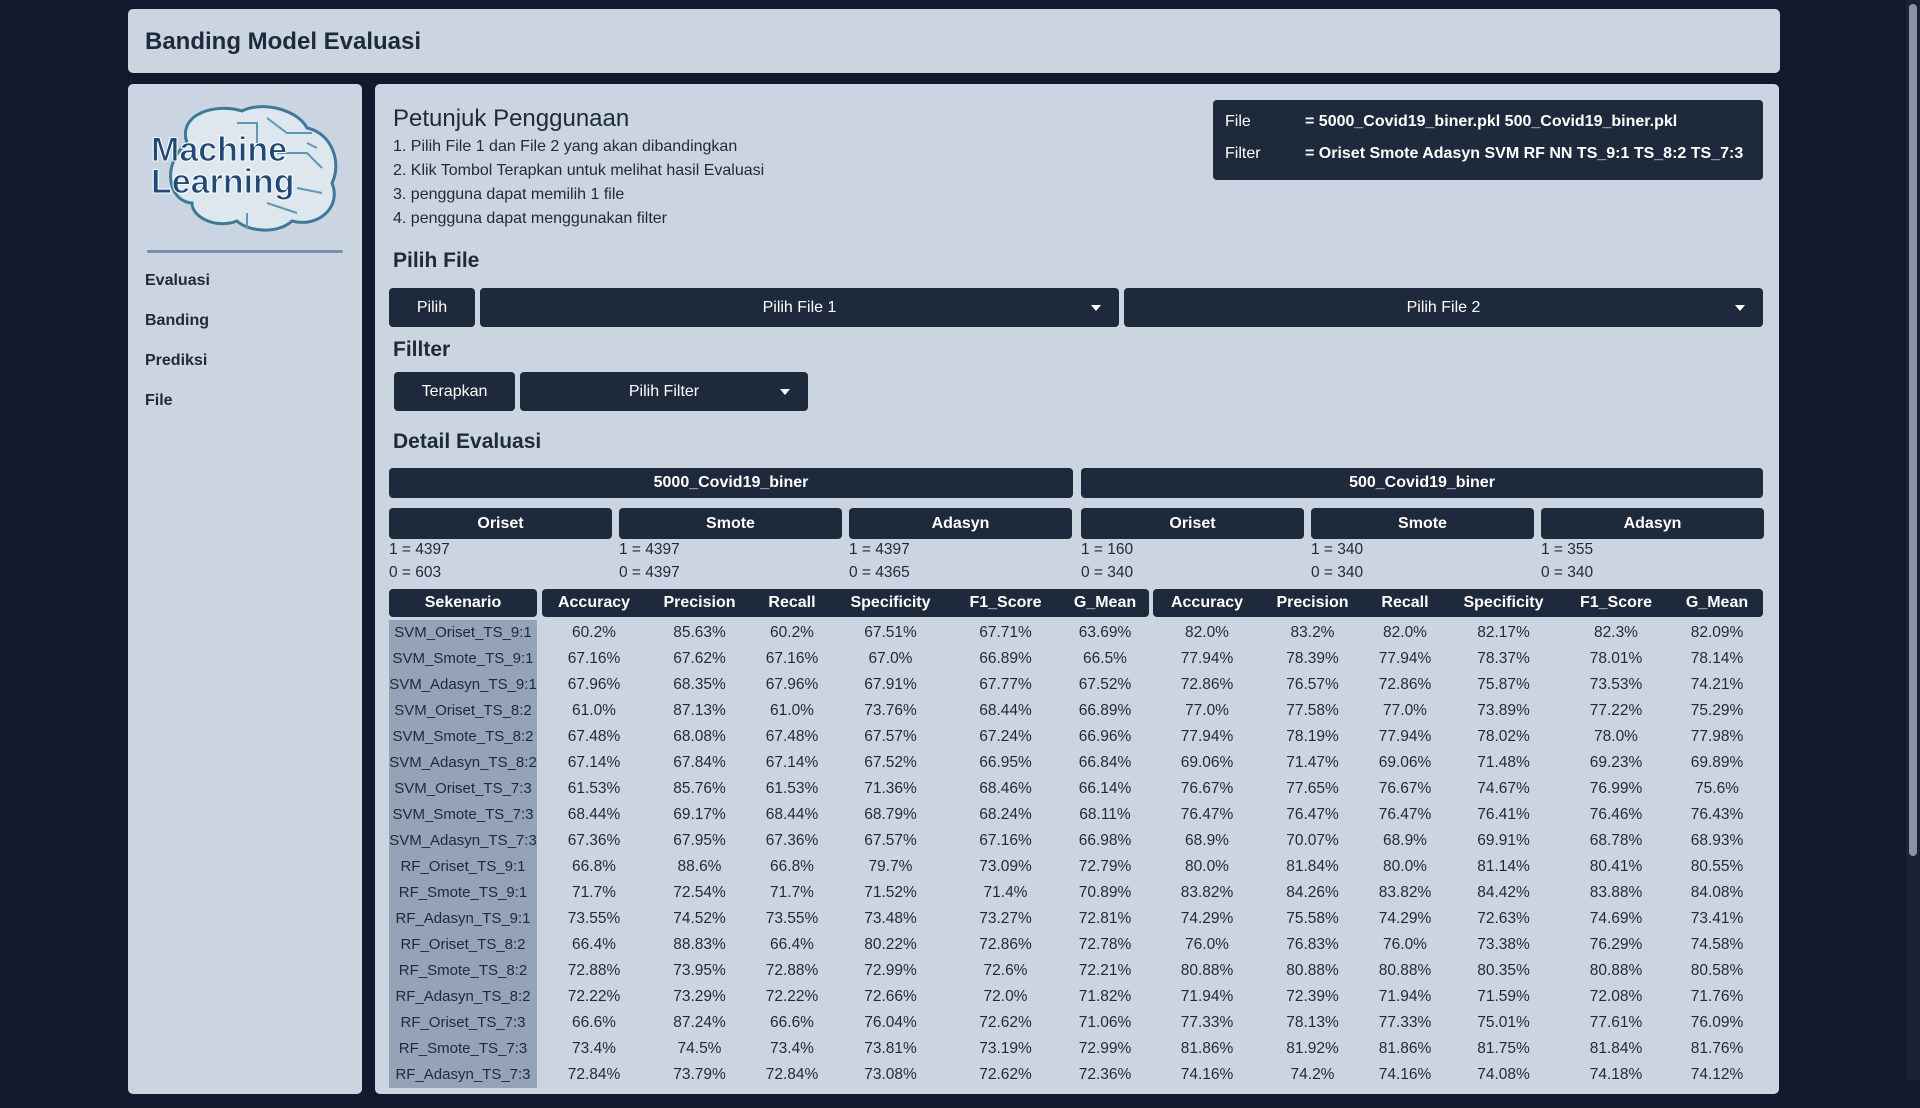  Describe the element at coordinates (1005, 814) in the screenshot. I see `metric-cell: 68.24%` at that location.